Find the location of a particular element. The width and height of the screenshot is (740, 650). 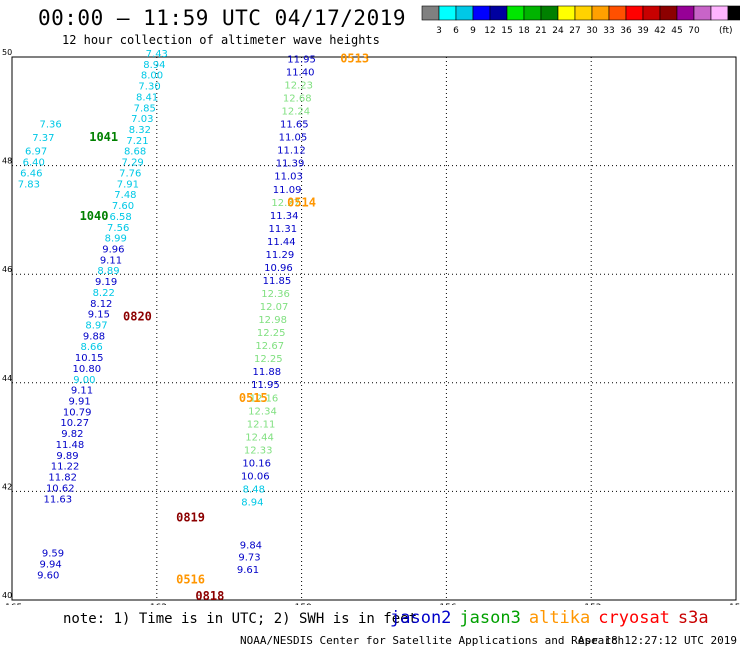

wave-height-point: 11.65 is located at coordinates (294, 125).